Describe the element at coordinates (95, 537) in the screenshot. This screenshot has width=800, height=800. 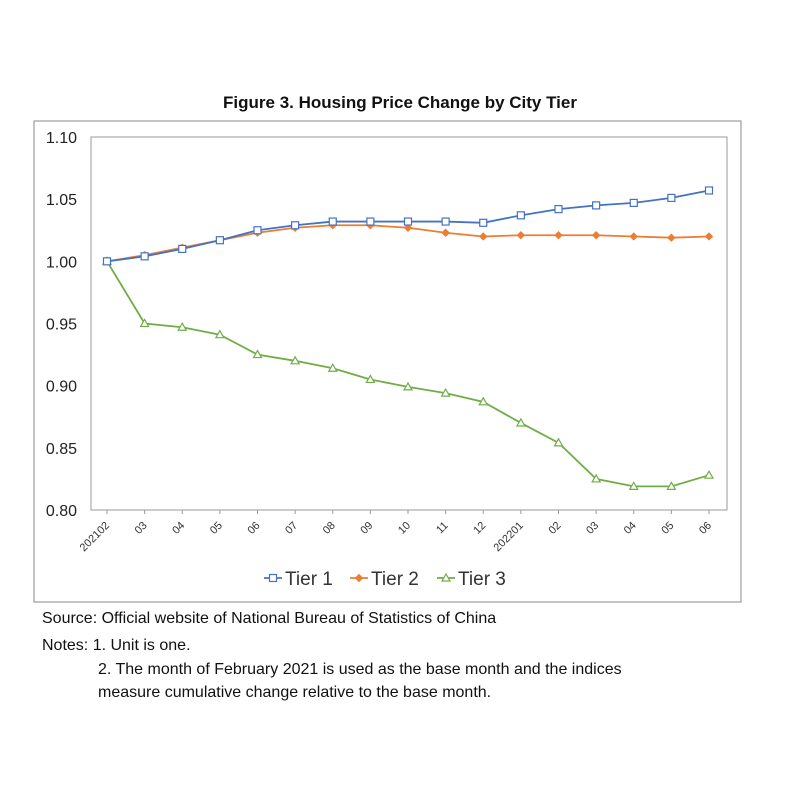
I see `x-tick-label: 202102` at that location.